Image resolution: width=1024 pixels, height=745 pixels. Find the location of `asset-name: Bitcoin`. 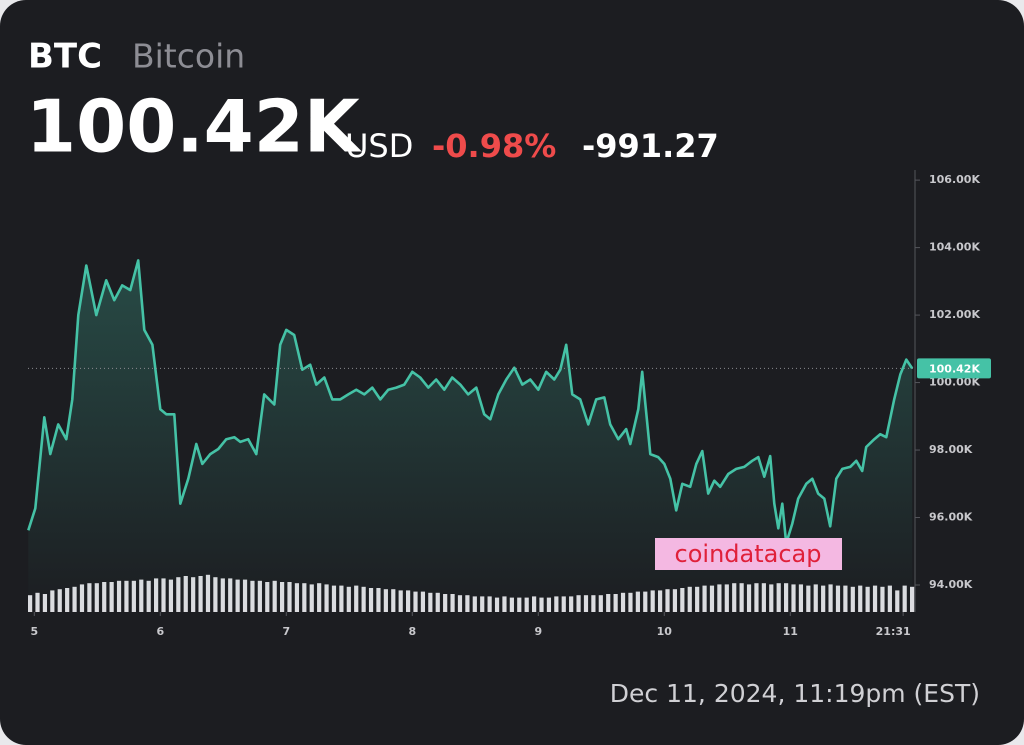

asset-name: Bitcoin is located at coordinates (188, 56).